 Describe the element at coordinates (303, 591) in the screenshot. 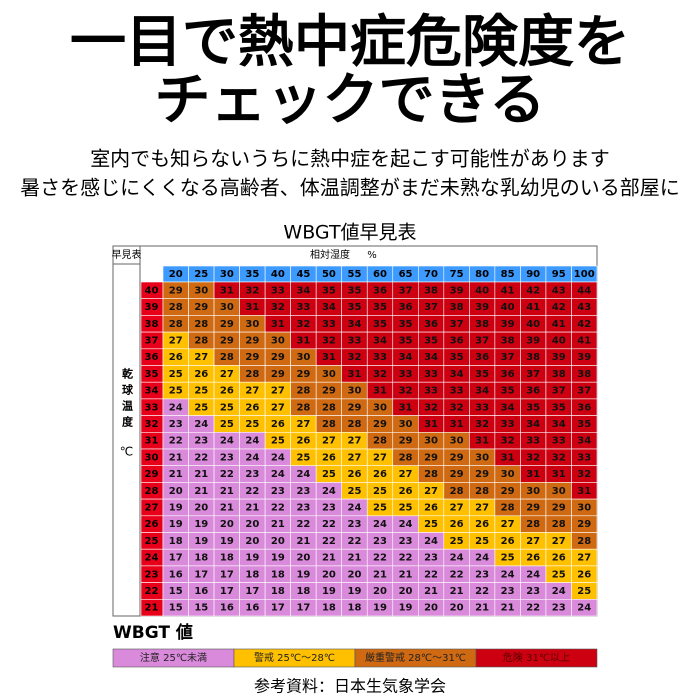

I see `wbgt-value: 18` at that location.